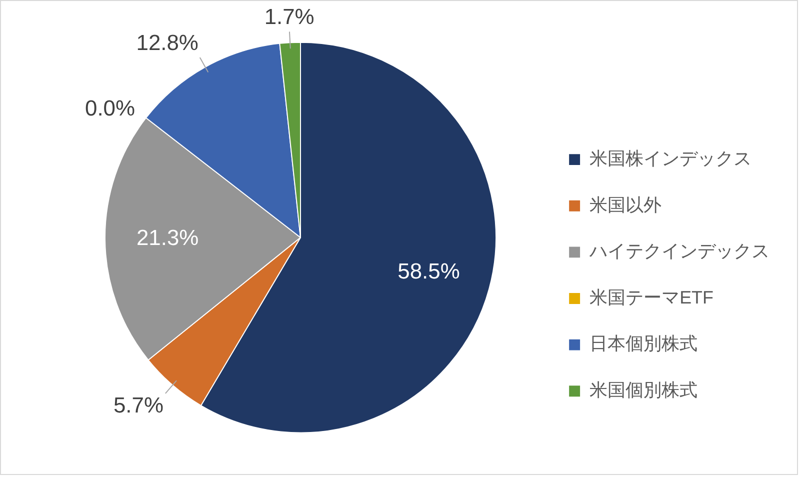 Image resolution: width=800 pixels, height=477 pixels. Describe the element at coordinates (110, 107) in the screenshot. I see `text: 0.0%` at that location.